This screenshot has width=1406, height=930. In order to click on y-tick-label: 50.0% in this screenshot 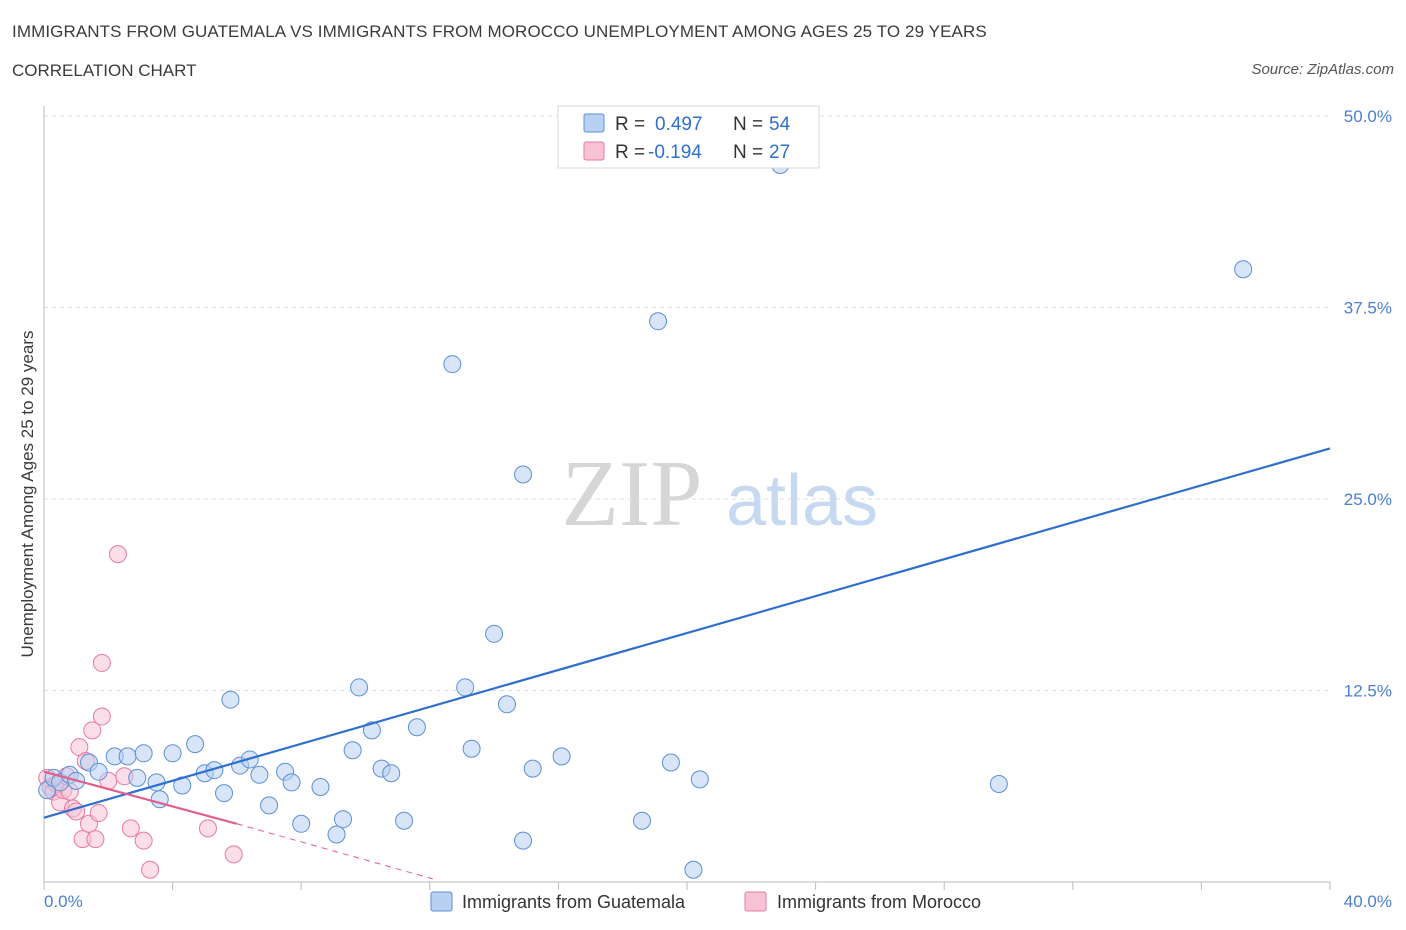, I will do `click(1368, 116)`.